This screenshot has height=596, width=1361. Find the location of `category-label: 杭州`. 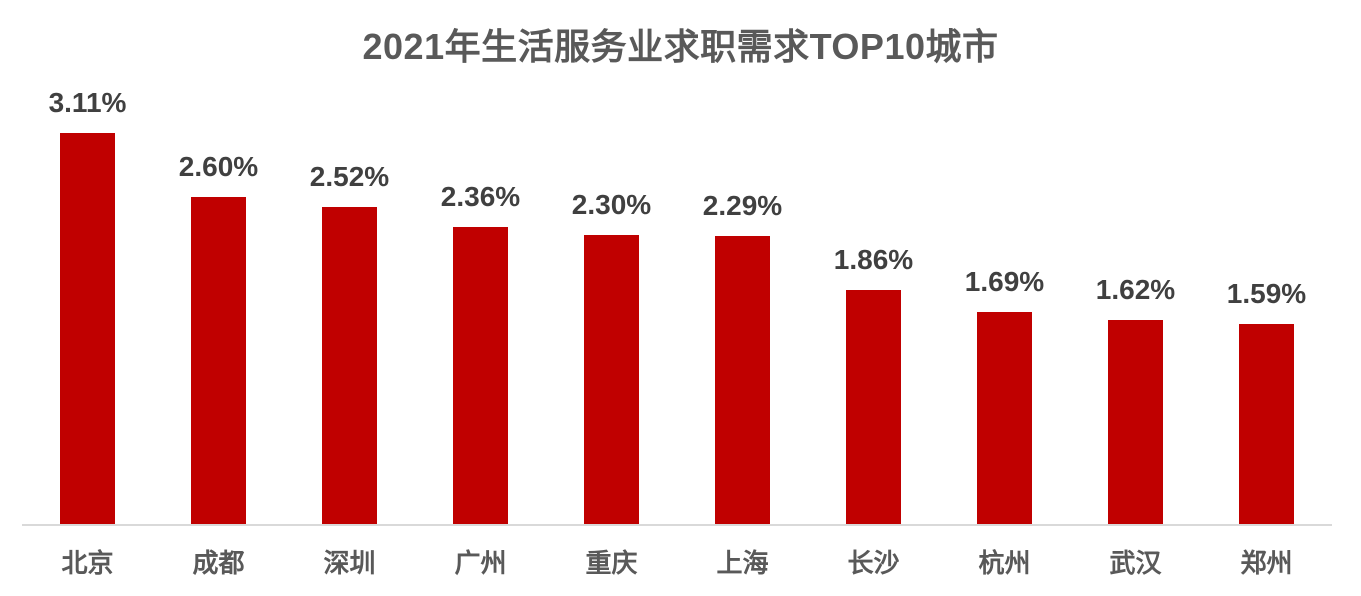

category-label: 杭州 is located at coordinates (1004, 563).